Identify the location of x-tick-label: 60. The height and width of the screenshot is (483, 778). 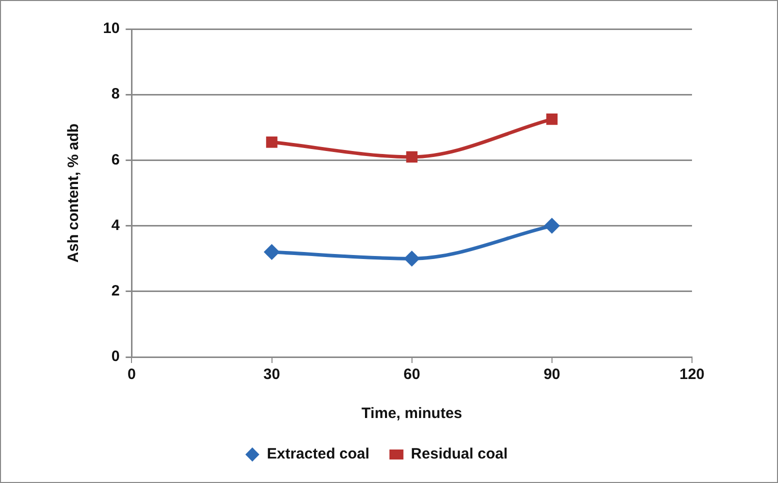
(412, 375).